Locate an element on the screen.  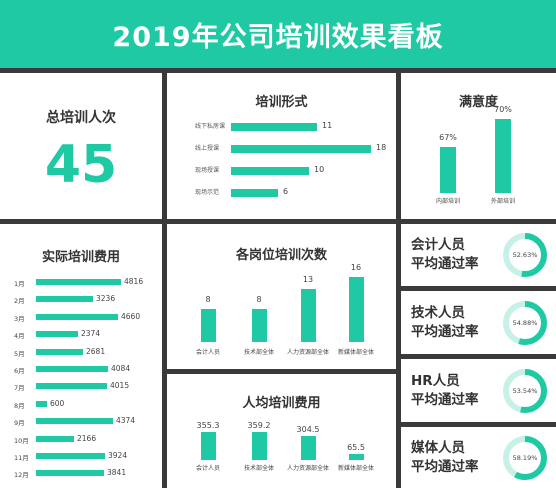
pass-rate-title: 技术人员 平均通过率 is located at coordinates (445, 323).